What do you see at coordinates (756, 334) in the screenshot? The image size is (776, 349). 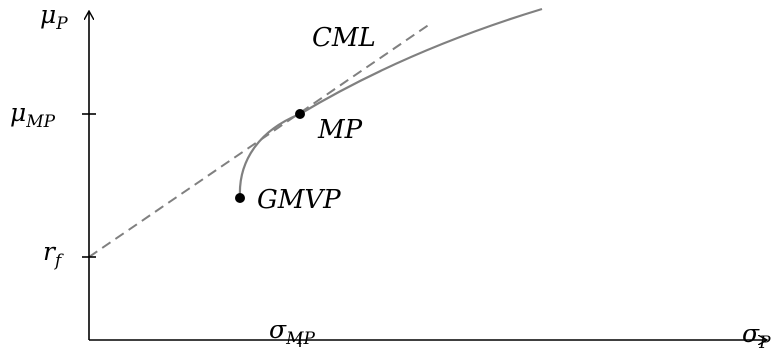 I see `x-axis-label: σP` at bounding box center [756, 334].